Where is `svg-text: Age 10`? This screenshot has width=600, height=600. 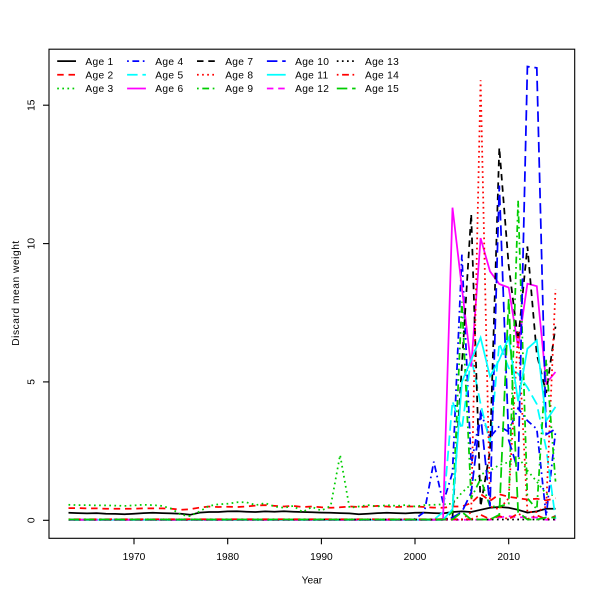
svg-text: Age 10 is located at coordinates (312, 62).